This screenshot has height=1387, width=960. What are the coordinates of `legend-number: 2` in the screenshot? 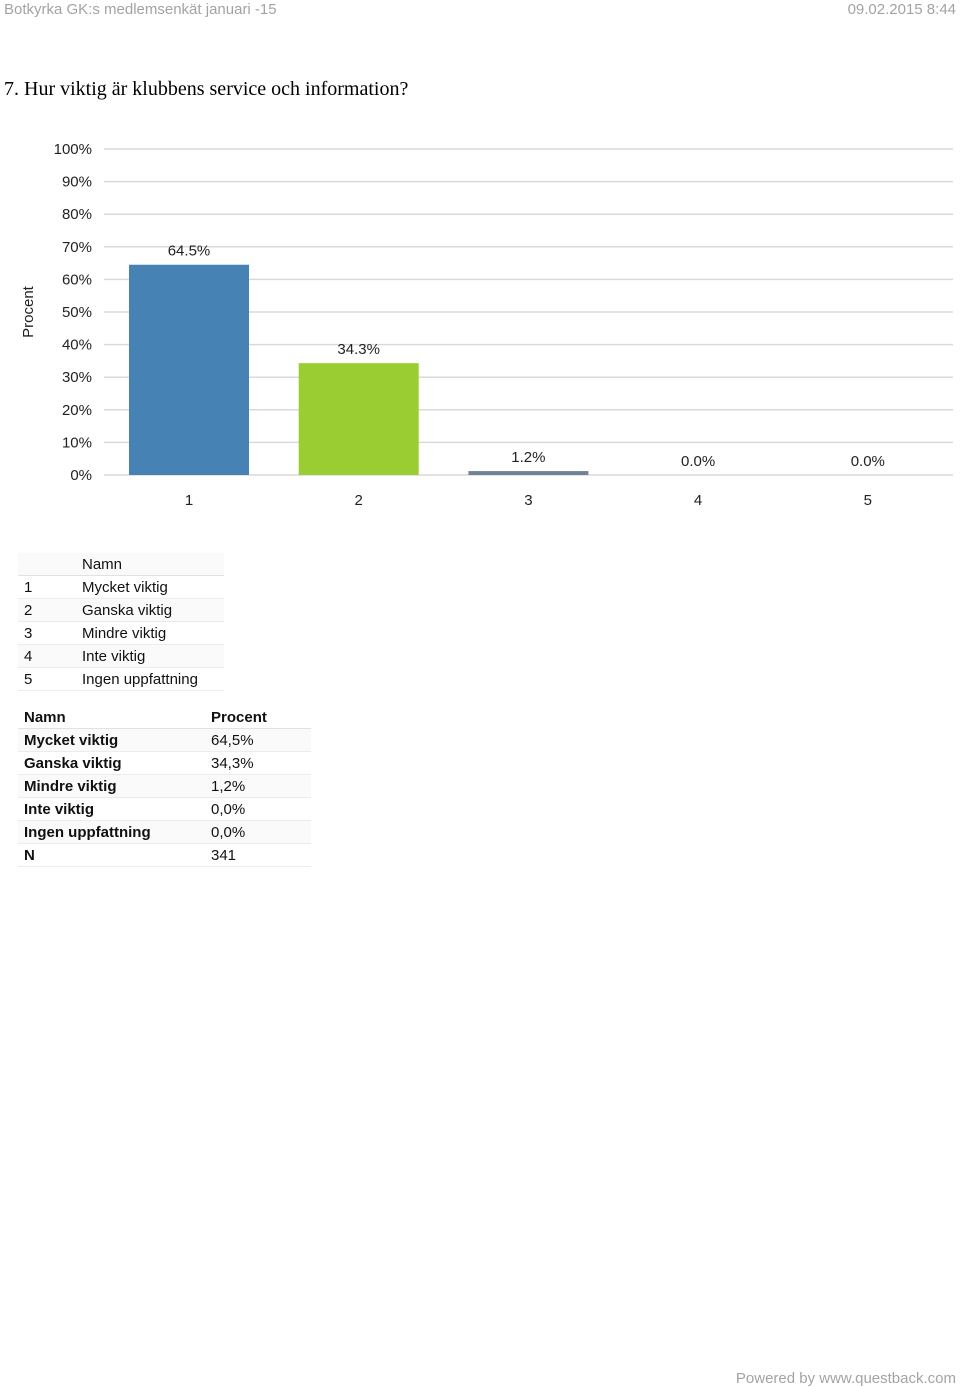 It's located at (50, 610).